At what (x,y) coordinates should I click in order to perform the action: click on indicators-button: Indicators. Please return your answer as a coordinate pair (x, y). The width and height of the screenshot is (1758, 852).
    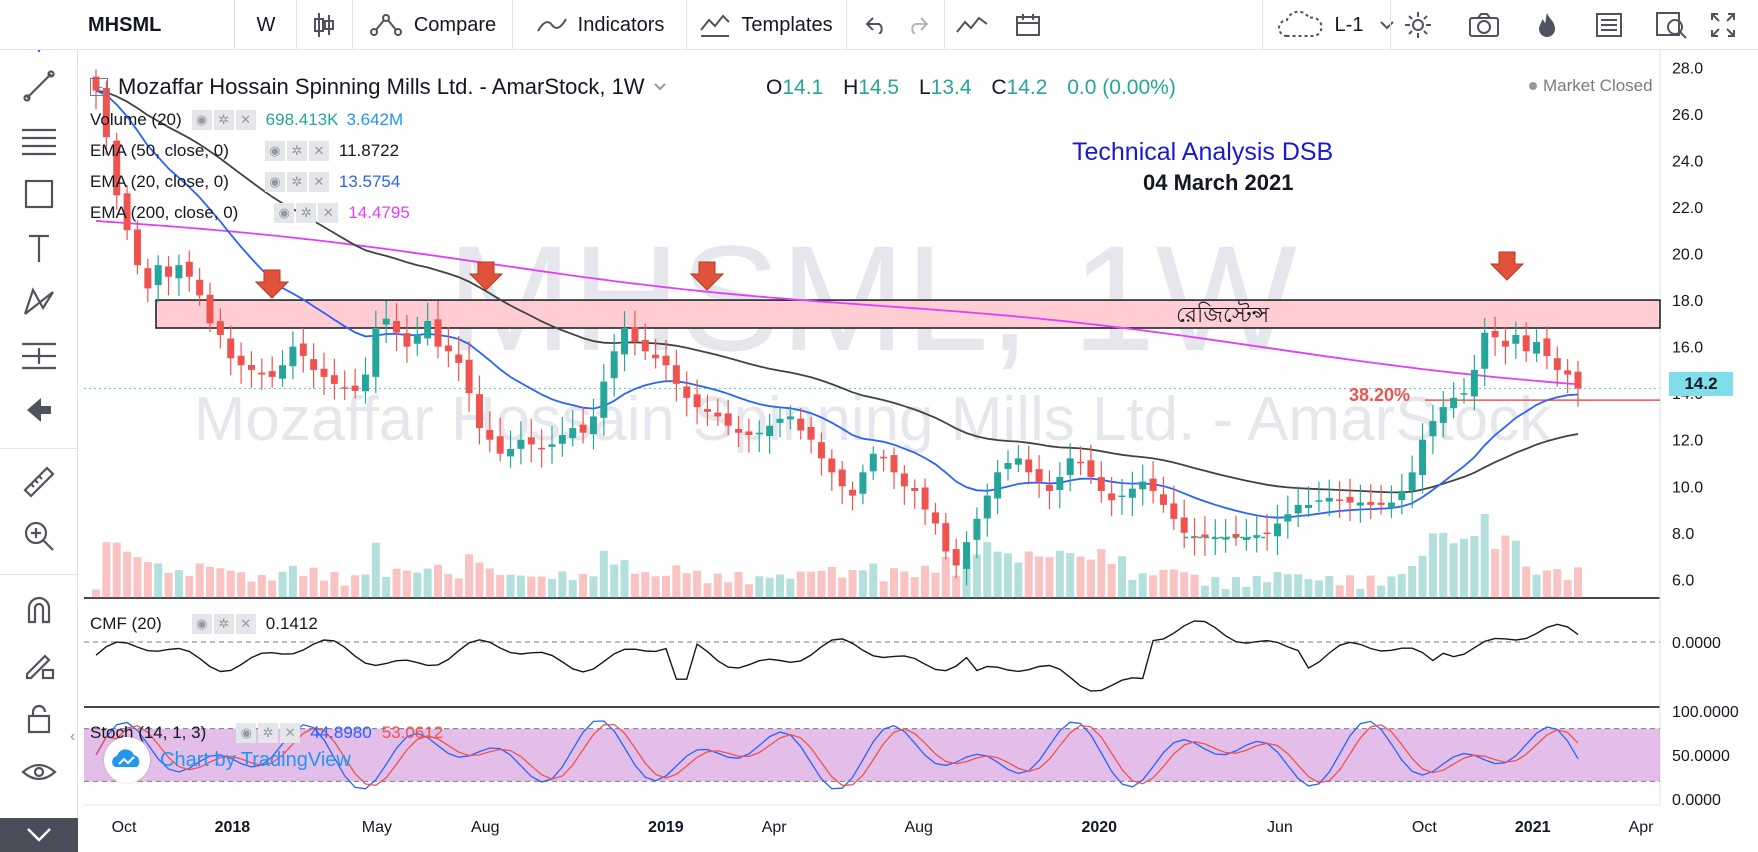
    Looking at the image, I should click on (600, 25).